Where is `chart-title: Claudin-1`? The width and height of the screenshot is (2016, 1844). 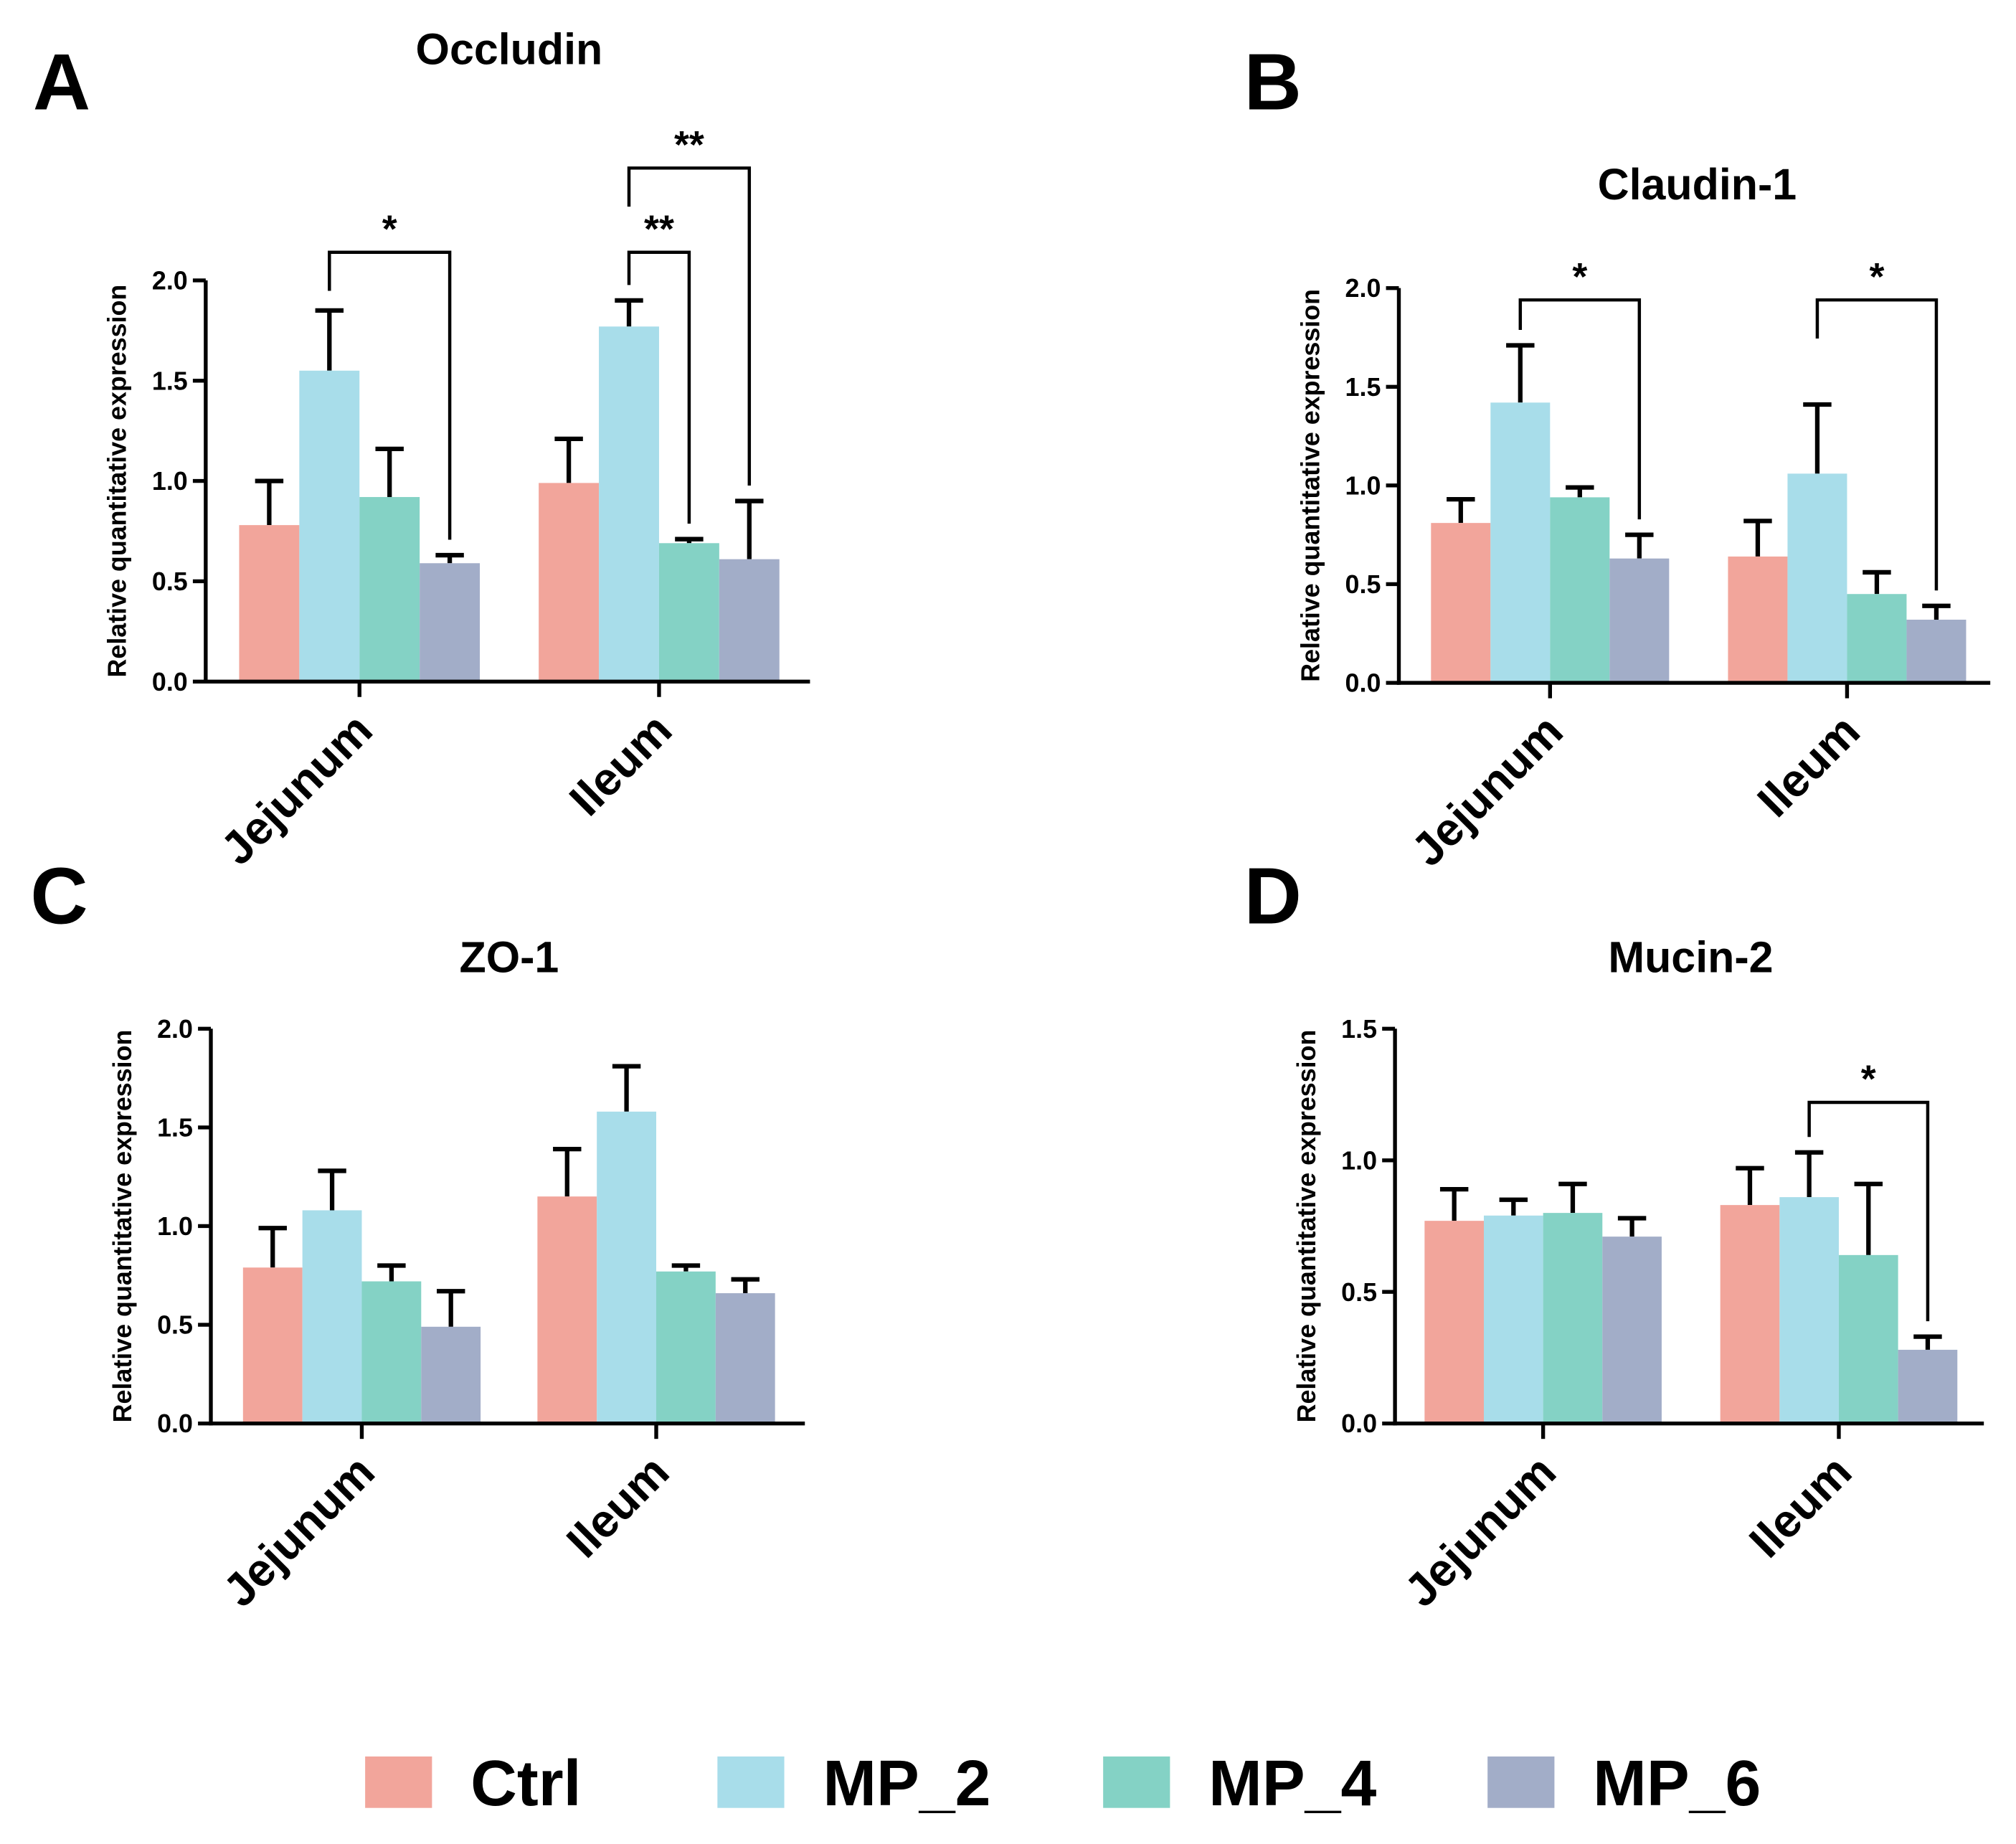
chart-title: Claudin-1 is located at coordinates (1697, 184).